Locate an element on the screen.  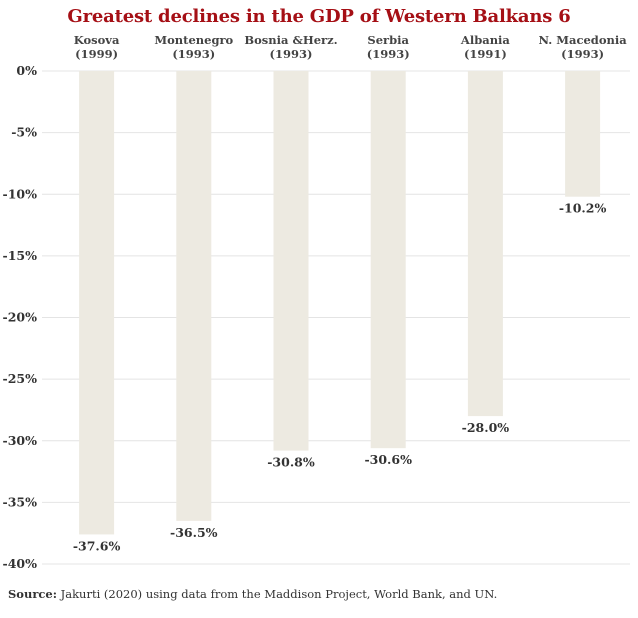
category-label: Bosnia &Herz. is located at coordinates (290, 40).